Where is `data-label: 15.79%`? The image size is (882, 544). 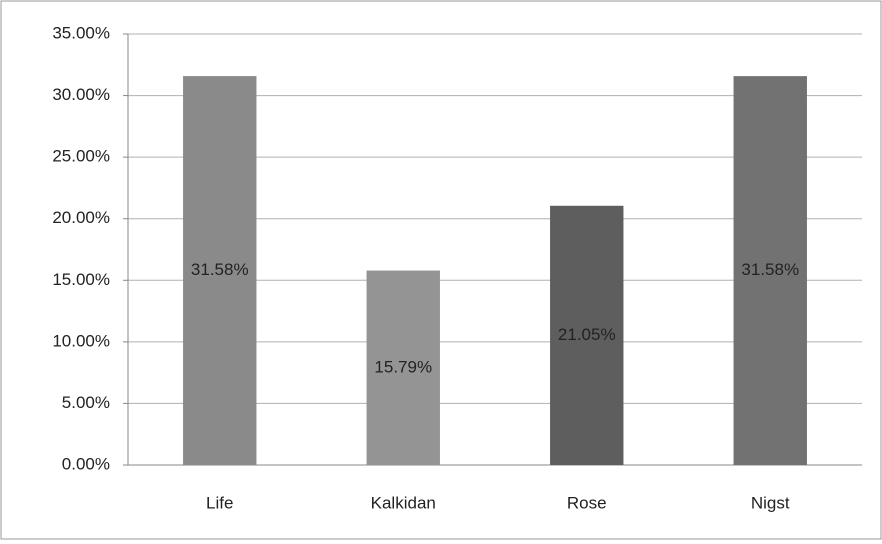
data-label: 15.79% is located at coordinates (403, 366).